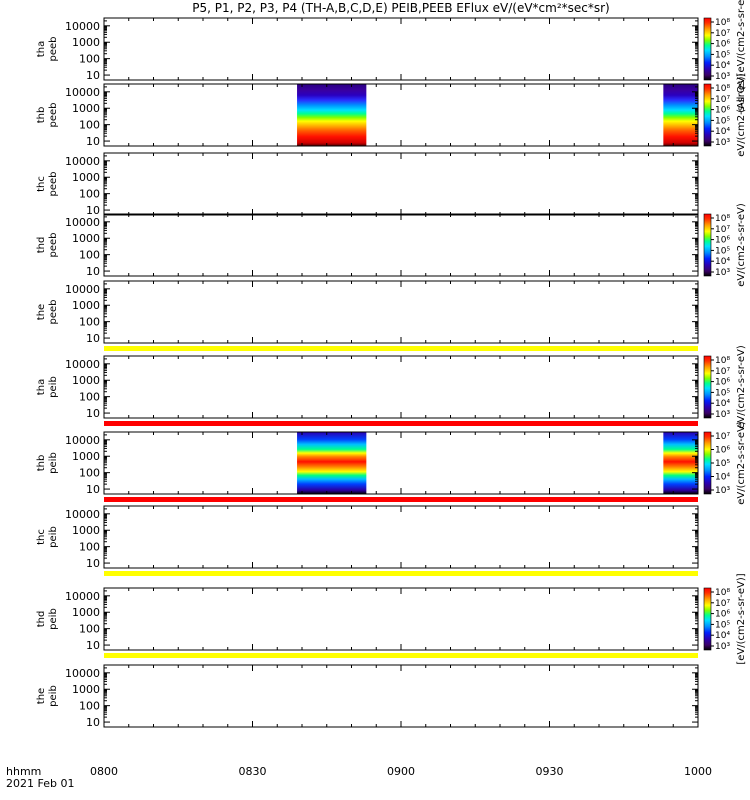 This screenshot has height=800, width=750. I want to click on date-label: 2021 Feb 01, so click(40, 783).